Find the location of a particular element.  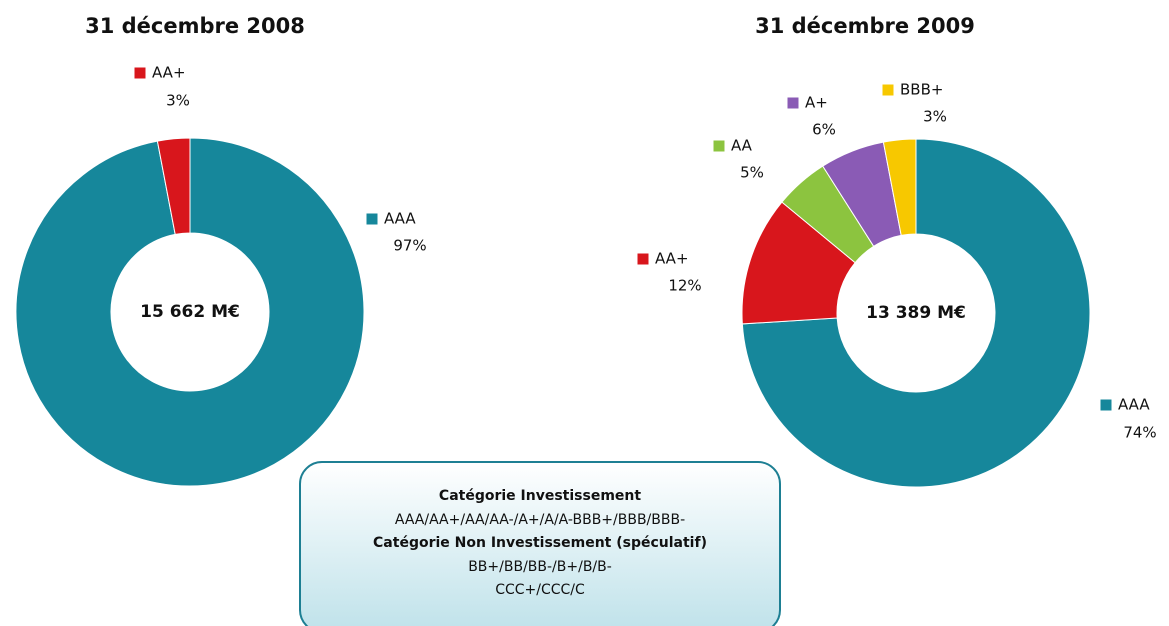

info-line: CCC+/CCC/C is located at coordinates (540, 590).